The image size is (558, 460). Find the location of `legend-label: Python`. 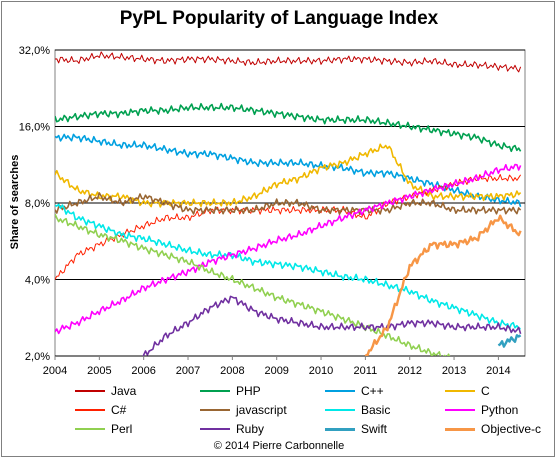

legend-label: Python is located at coordinates (500, 410).